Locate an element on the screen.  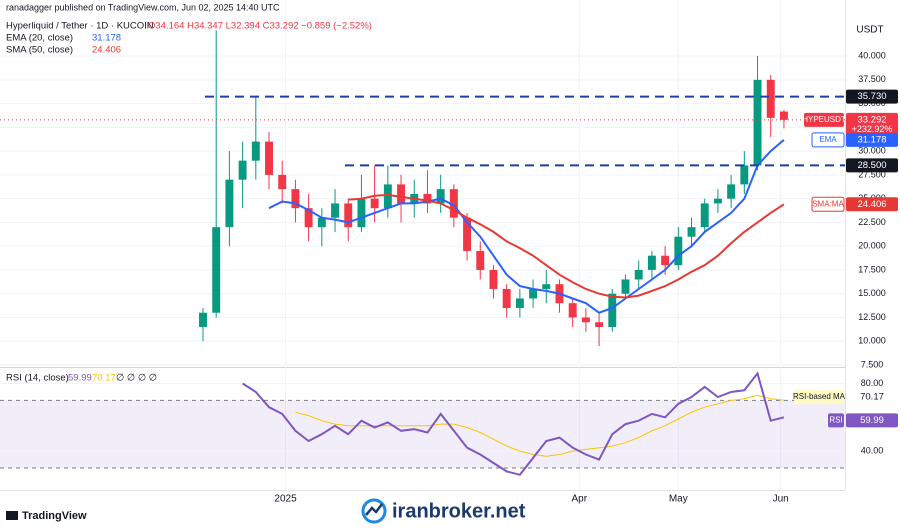
currency: USDT is located at coordinates (869, 30).